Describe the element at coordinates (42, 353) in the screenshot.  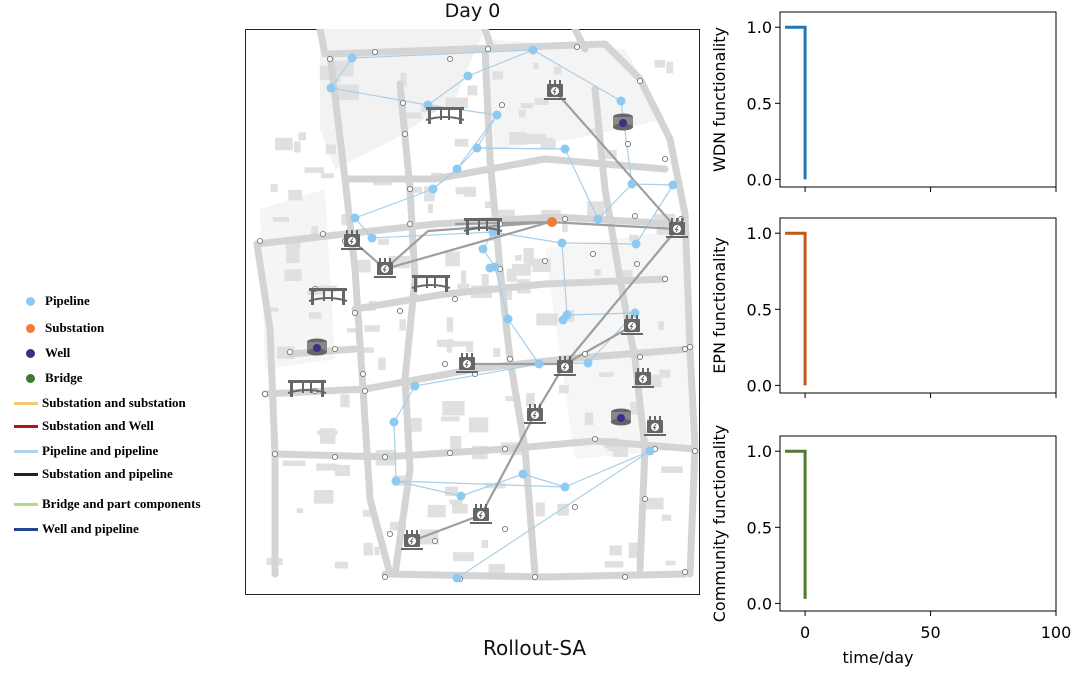
I see `legend-item: Well` at that location.